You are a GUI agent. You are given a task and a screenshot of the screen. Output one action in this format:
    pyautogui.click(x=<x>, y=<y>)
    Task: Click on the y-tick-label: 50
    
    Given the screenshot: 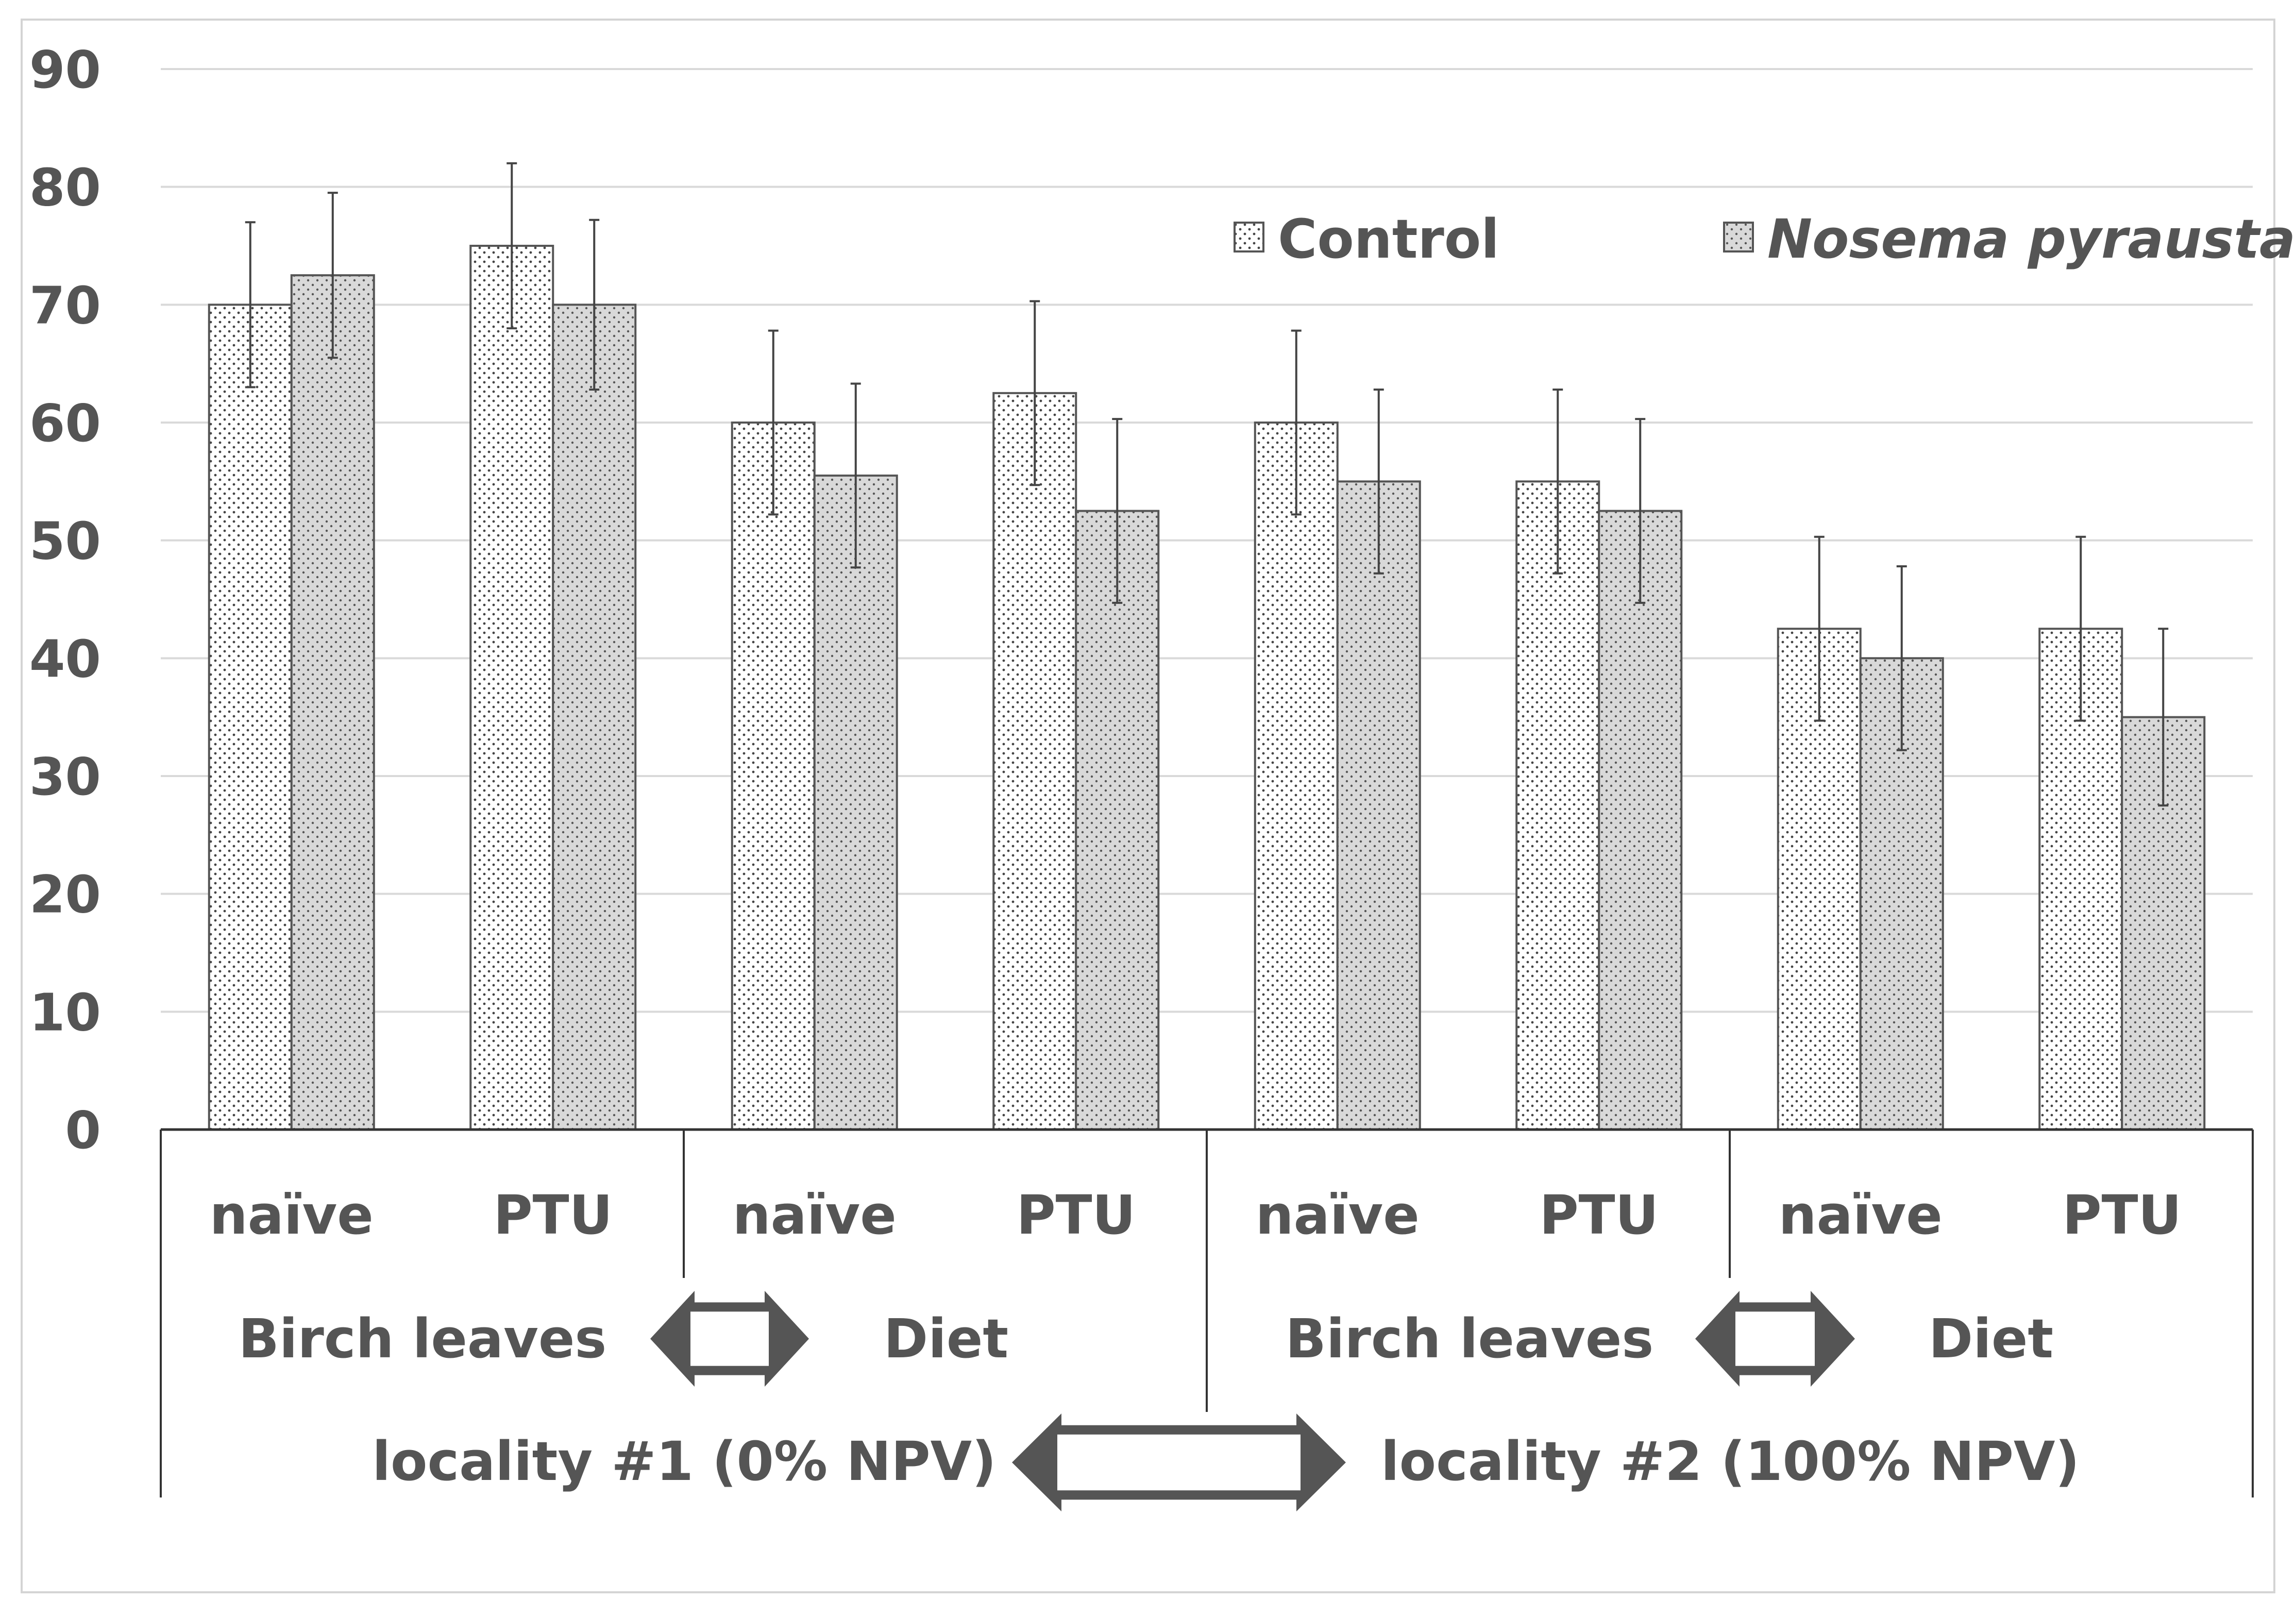 What is the action you would take?
    pyautogui.click(x=65, y=541)
    